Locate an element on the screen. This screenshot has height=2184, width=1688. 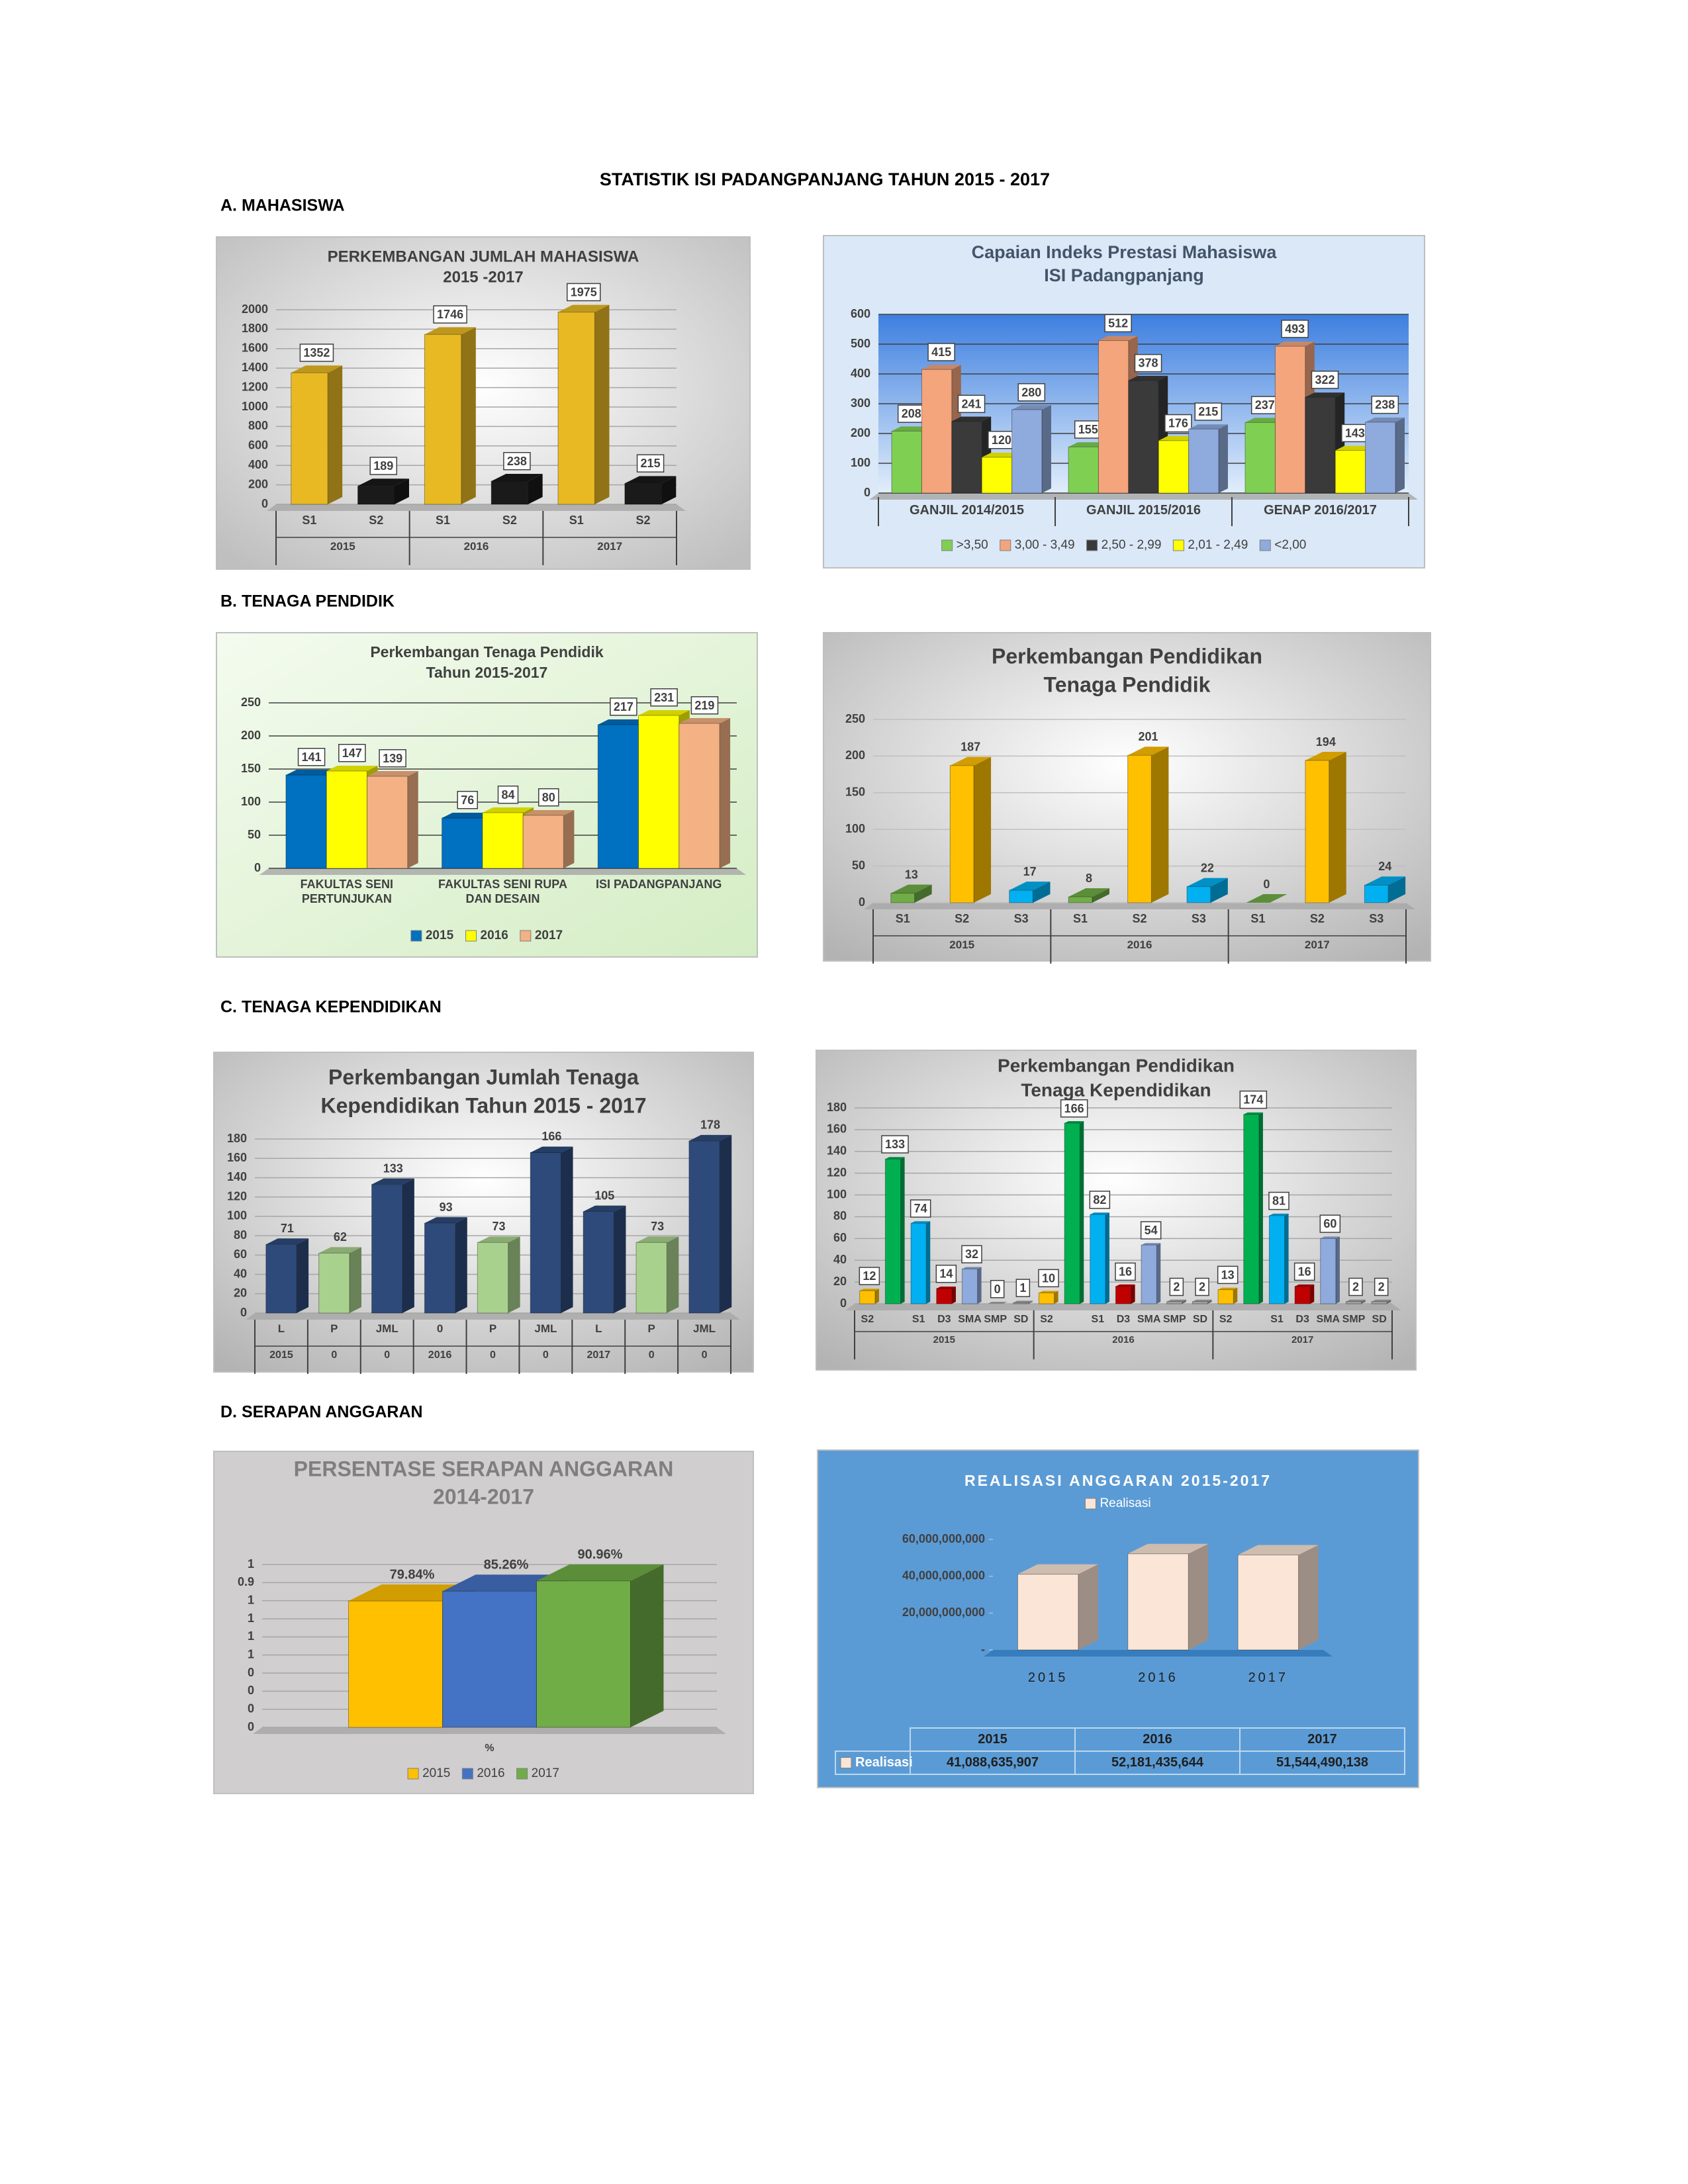
x-tick-label-box: FAKULTAS SENI PERTUNJUKAN is located at coordinates (347, 892).